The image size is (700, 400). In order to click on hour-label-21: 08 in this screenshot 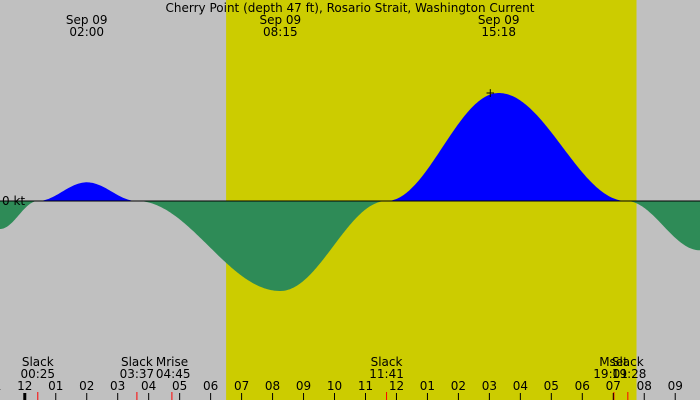, I will do `click(644, 386)`.